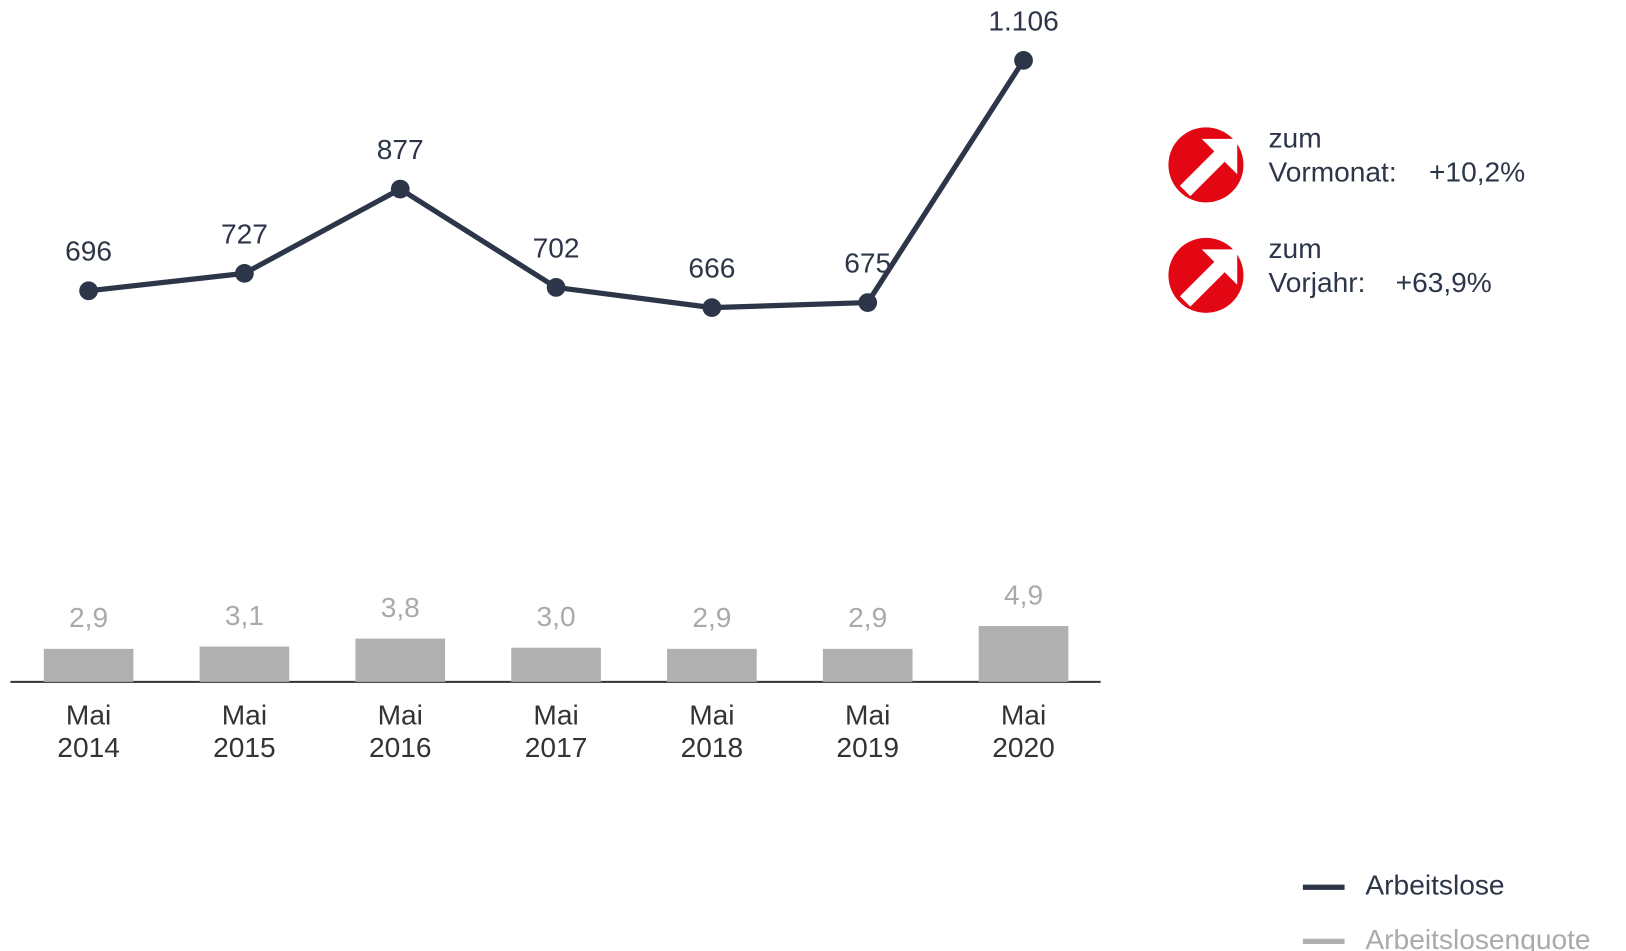 The height and width of the screenshot is (951, 1626). What do you see at coordinates (1477, 937) in the screenshot?
I see `legend-label: Arbeitslosenquote` at bounding box center [1477, 937].